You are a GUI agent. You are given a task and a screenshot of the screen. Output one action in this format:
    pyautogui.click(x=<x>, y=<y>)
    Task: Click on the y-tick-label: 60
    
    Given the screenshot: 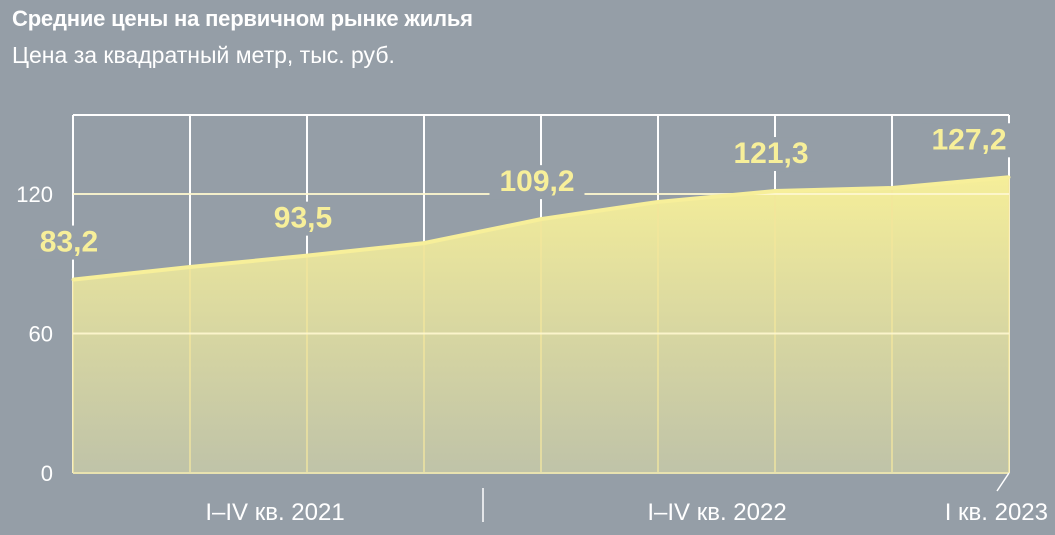 What is the action you would take?
    pyautogui.click(x=41, y=334)
    